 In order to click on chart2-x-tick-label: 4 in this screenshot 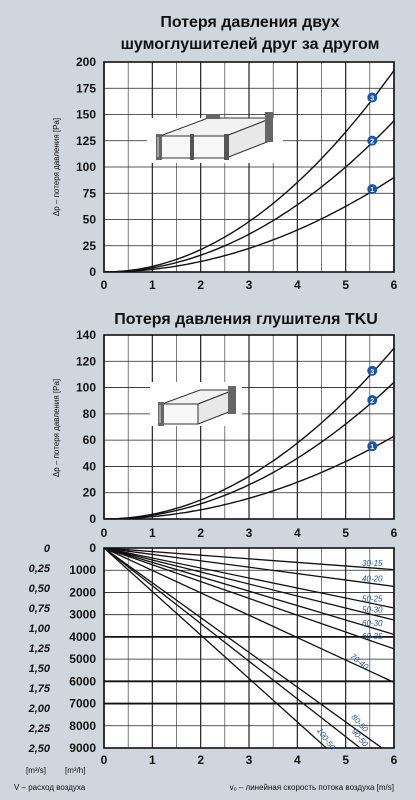, I will do `click(297, 533)`.